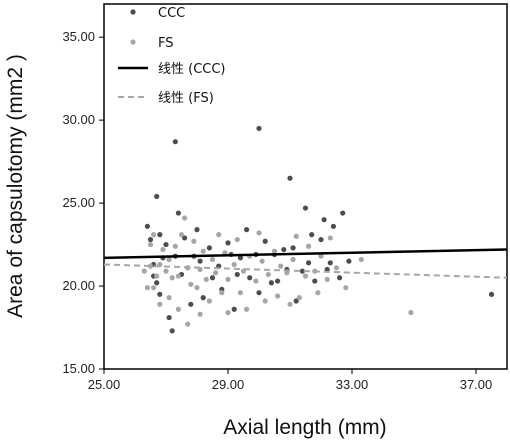  I want to click on y-tick-label: 20.00, so click(78, 285).